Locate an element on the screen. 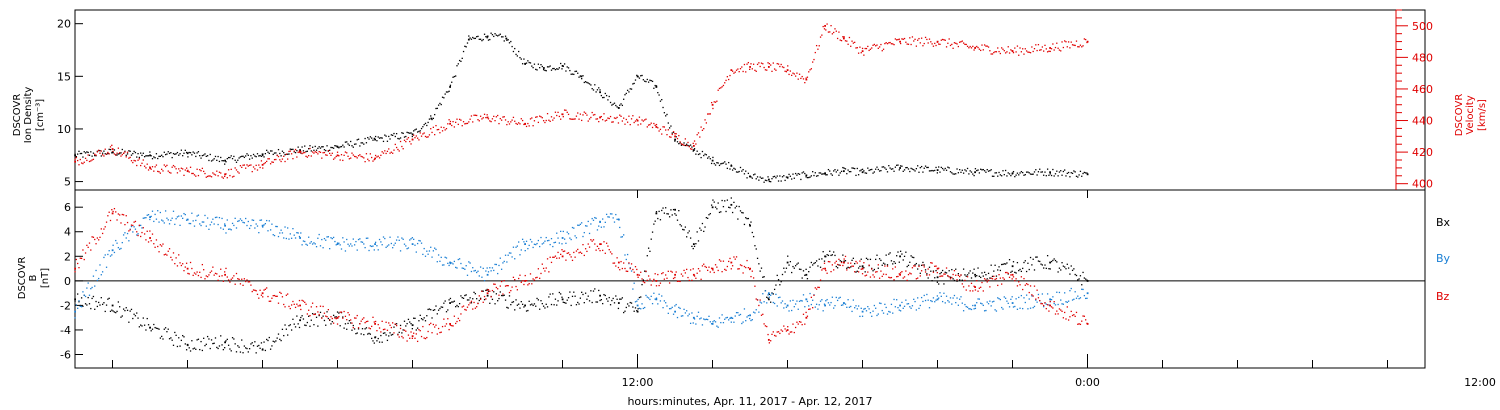 The image size is (1500, 410). legend-bx: Bx is located at coordinates (1443, 222).